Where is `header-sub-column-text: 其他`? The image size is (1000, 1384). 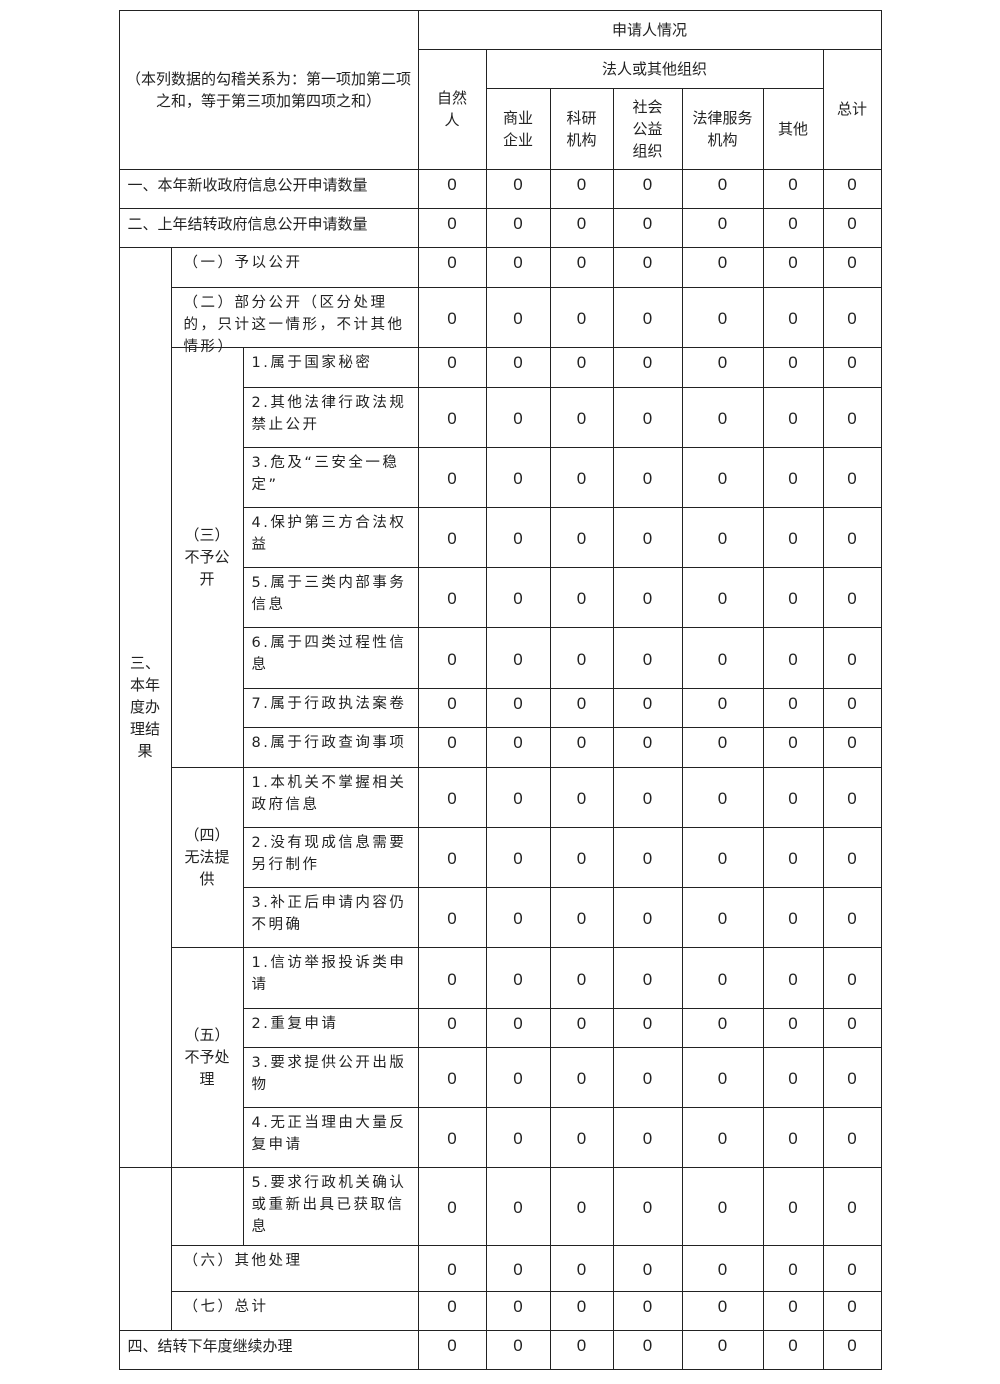
header-sub-column-text: 其他 is located at coordinates (793, 128).